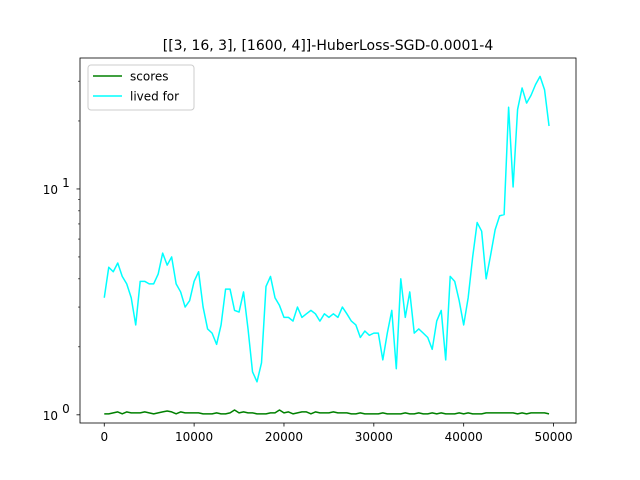 This screenshot has height=480, width=640. I want to click on series-line-scores, so click(327, 412).